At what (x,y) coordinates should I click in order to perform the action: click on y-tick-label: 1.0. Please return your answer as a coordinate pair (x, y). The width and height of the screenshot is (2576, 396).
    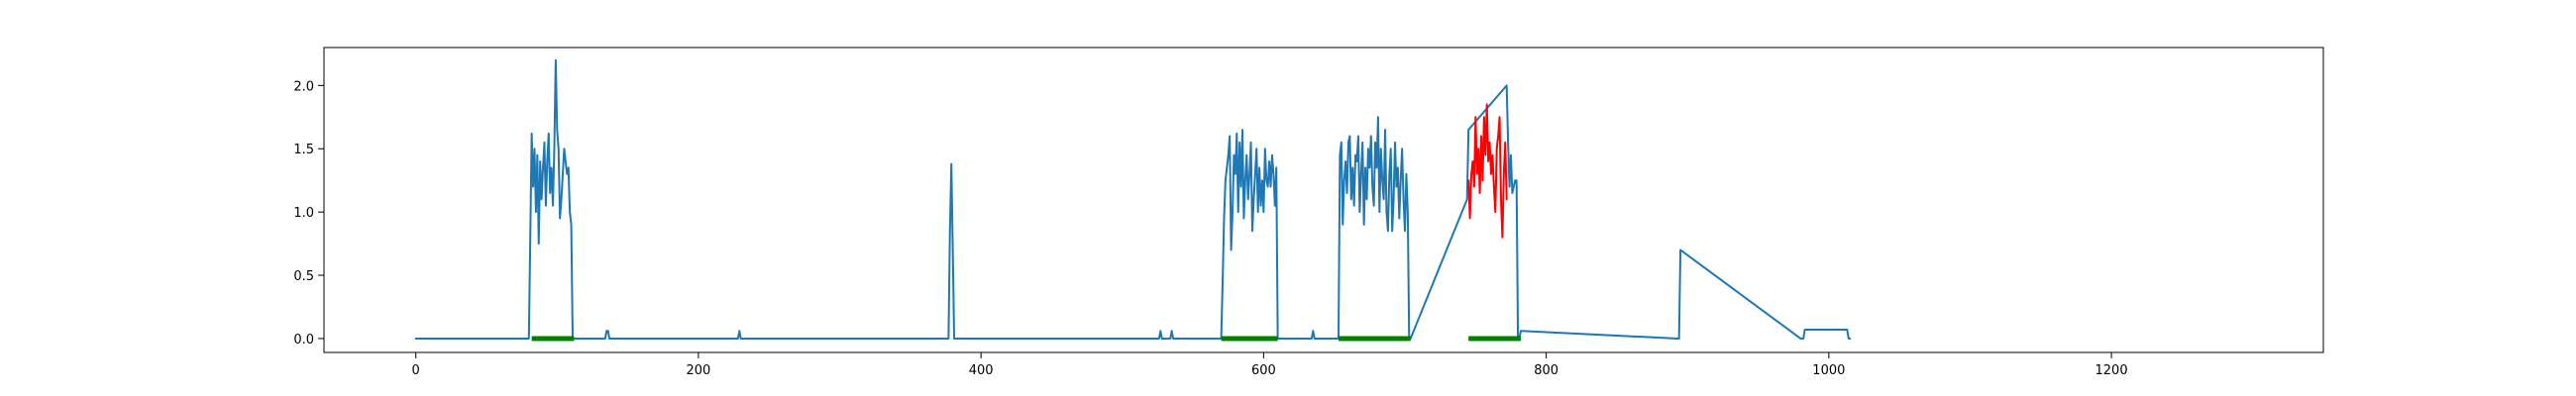
    Looking at the image, I should click on (303, 214).